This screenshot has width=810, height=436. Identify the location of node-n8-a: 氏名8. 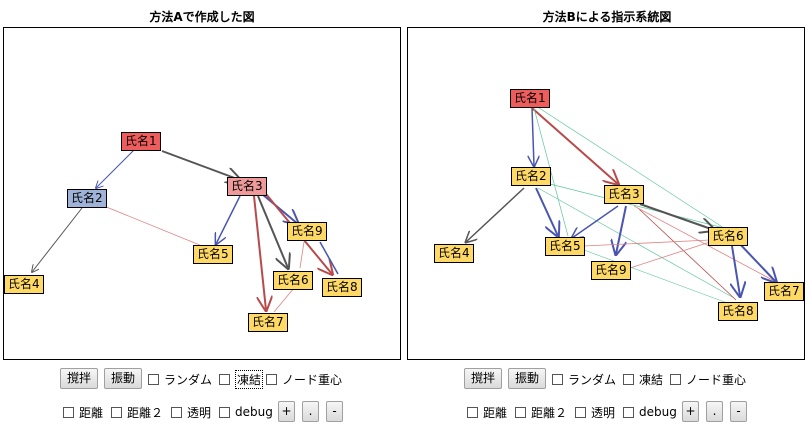
(342, 287).